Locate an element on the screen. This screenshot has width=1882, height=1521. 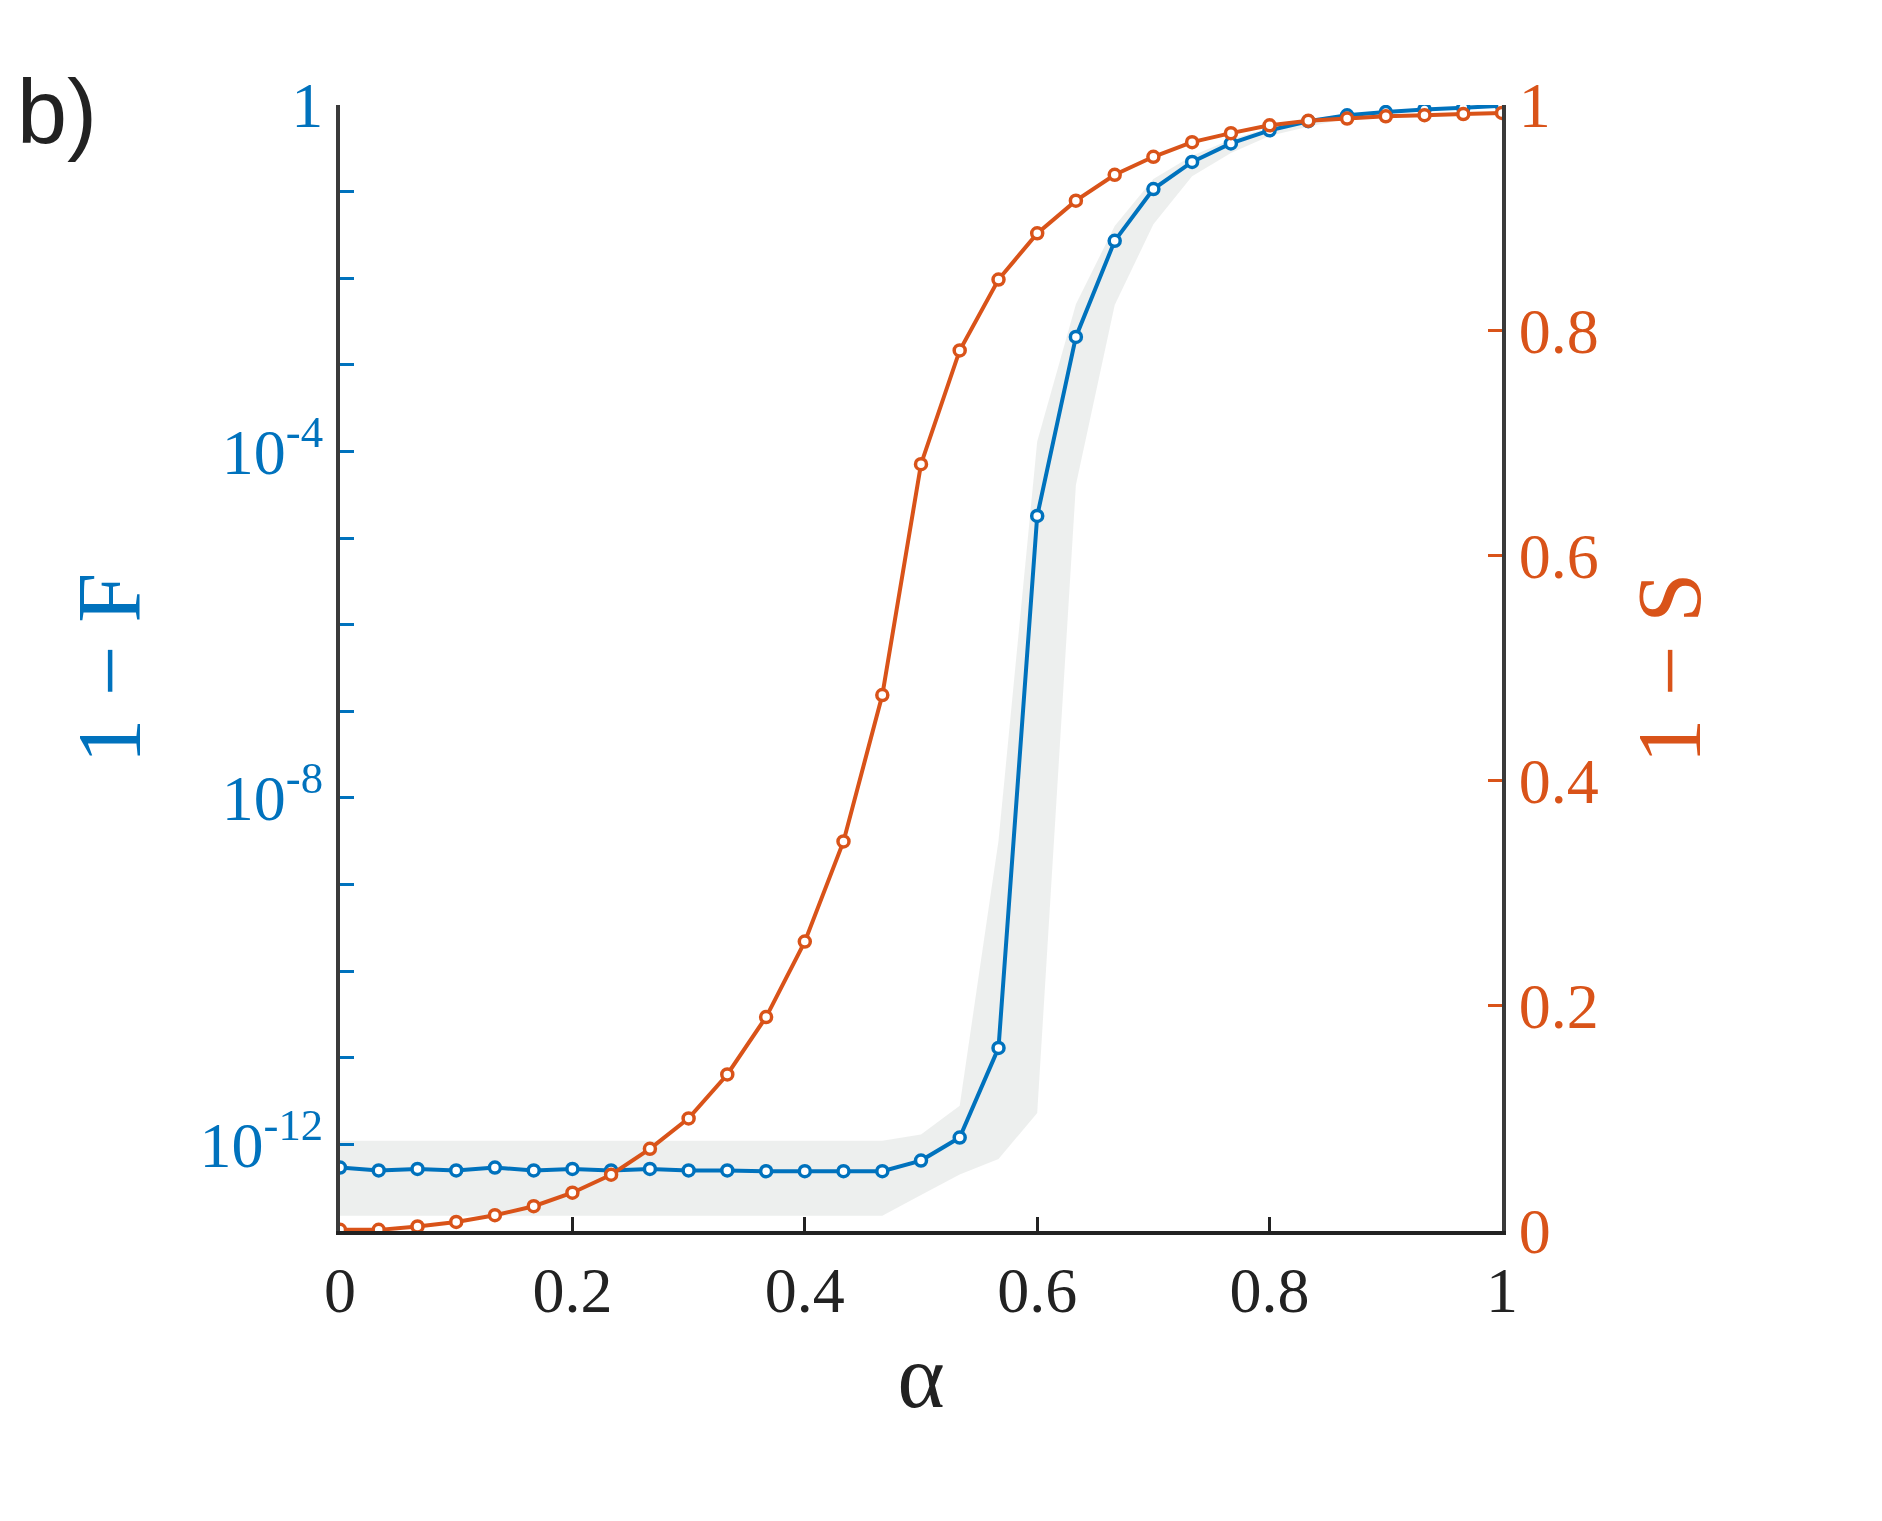
x-tick-label: 0.4 is located at coordinates (804, 1290).